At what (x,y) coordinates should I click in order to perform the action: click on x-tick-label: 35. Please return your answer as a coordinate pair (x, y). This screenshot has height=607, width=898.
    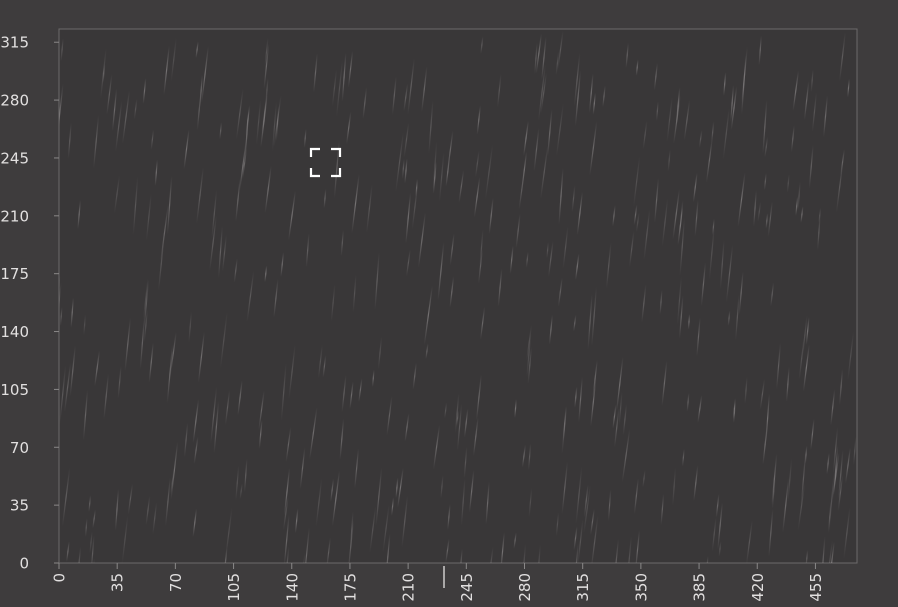
    Looking at the image, I should click on (118, 582).